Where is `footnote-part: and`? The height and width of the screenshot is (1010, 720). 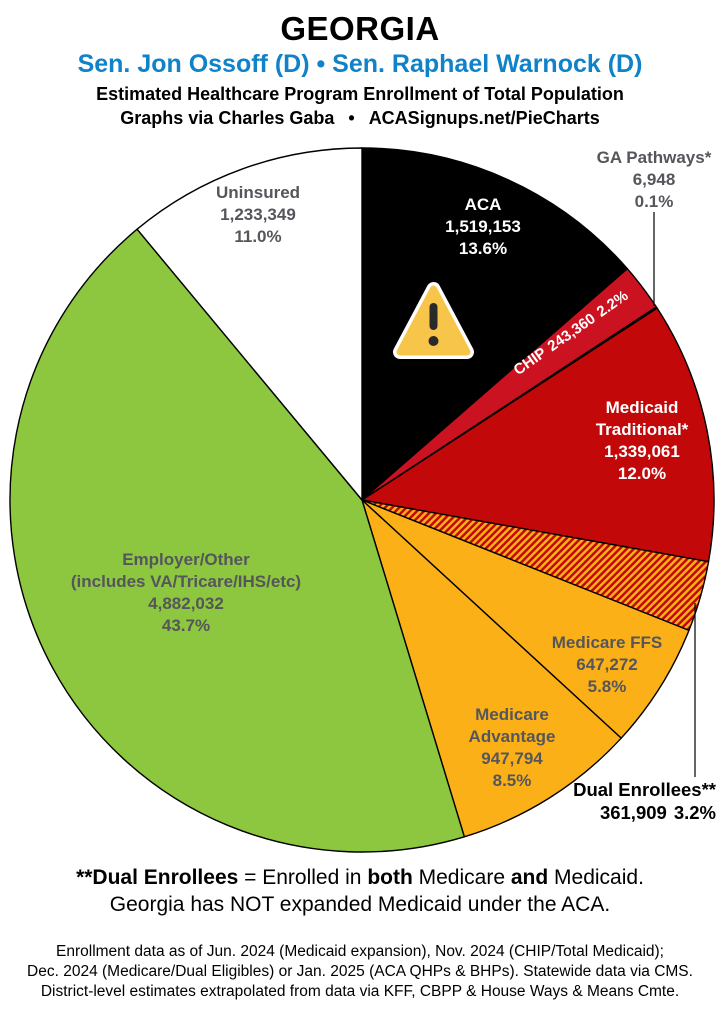 footnote-part: and is located at coordinates (529, 877).